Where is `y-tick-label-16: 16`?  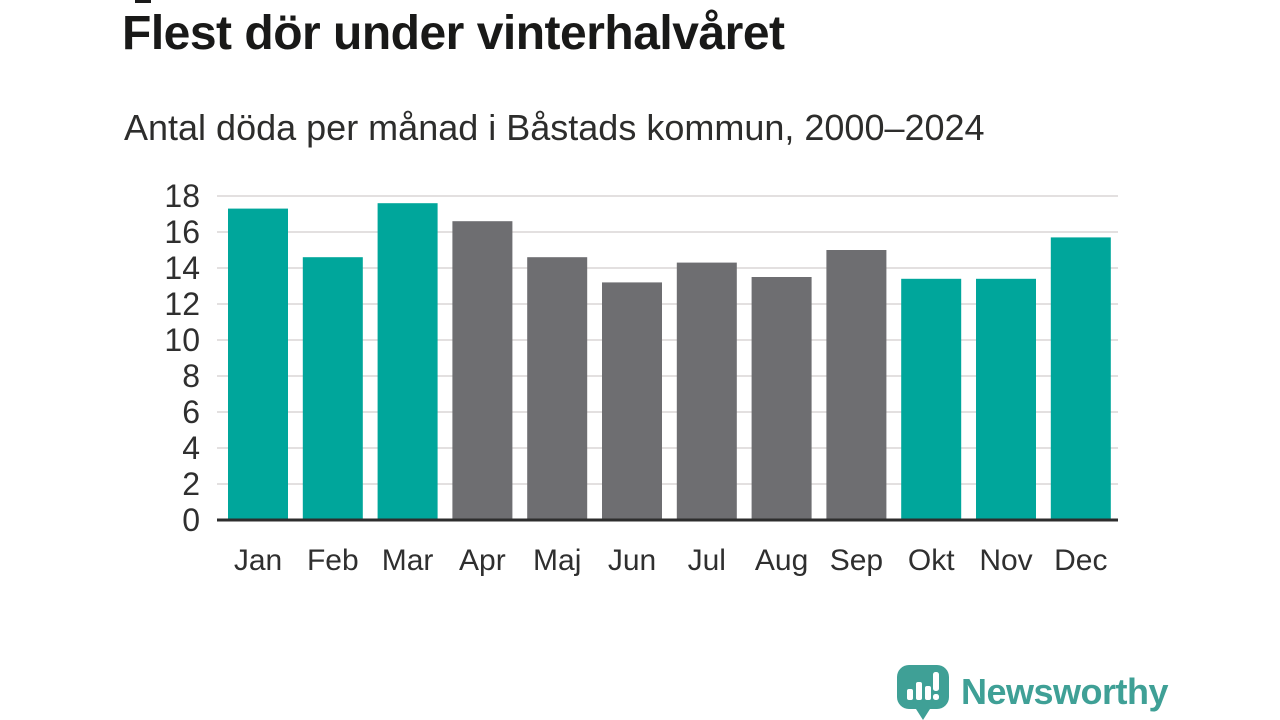
y-tick-label-16: 16 is located at coordinates (182, 232).